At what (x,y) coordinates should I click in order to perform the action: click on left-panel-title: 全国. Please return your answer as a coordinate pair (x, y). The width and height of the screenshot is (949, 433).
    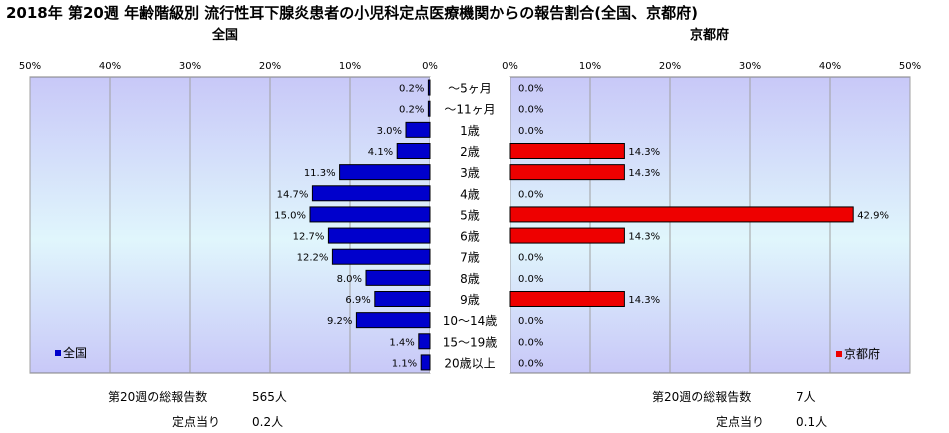
    Looking at the image, I should click on (225, 35).